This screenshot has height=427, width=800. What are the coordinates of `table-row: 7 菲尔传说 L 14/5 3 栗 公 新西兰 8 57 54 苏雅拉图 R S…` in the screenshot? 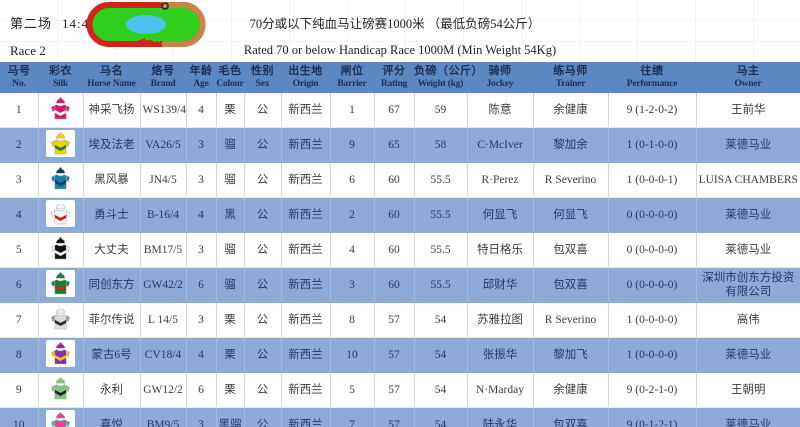 It's located at (400, 320).